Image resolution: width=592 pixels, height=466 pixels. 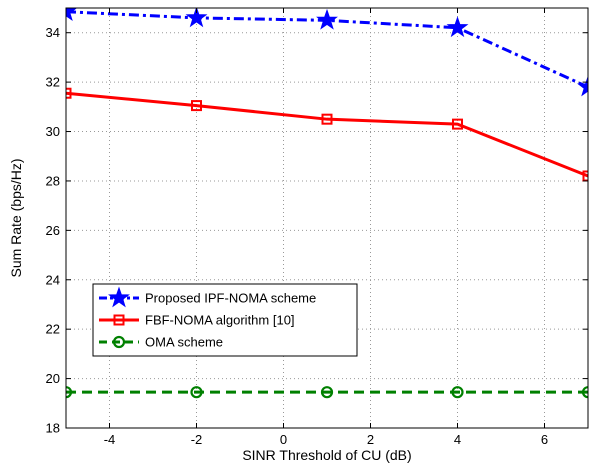 I want to click on x-tick-label: -4, so click(x=110, y=439).